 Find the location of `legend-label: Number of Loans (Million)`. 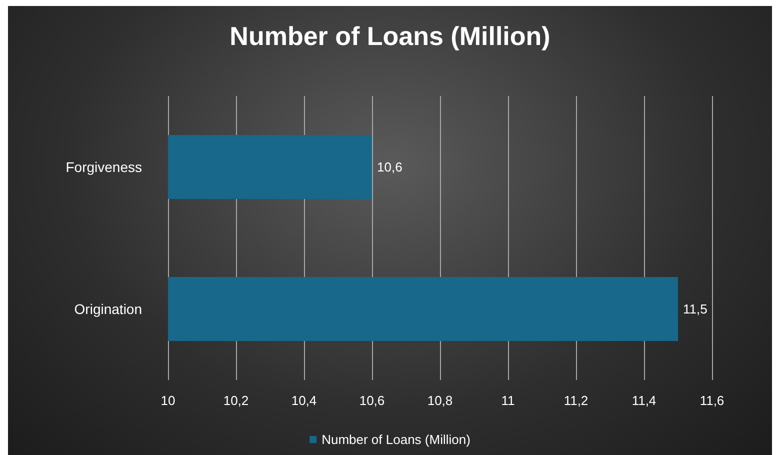

legend-label: Number of Loans (Million) is located at coordinates (396, 439).